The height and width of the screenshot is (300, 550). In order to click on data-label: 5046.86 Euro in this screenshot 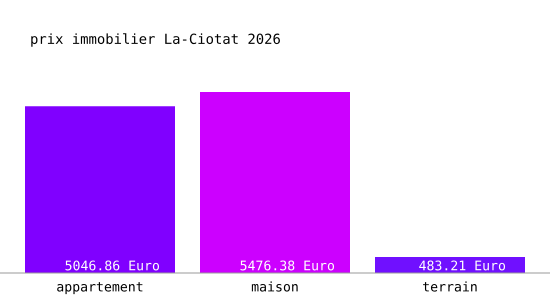, I will do `click(113, 265)`.